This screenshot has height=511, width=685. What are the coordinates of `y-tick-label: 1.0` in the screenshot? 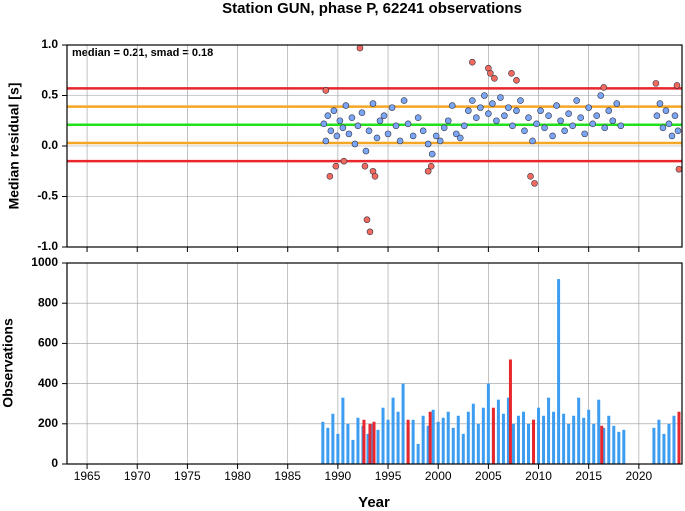 It's located at (49, 44).